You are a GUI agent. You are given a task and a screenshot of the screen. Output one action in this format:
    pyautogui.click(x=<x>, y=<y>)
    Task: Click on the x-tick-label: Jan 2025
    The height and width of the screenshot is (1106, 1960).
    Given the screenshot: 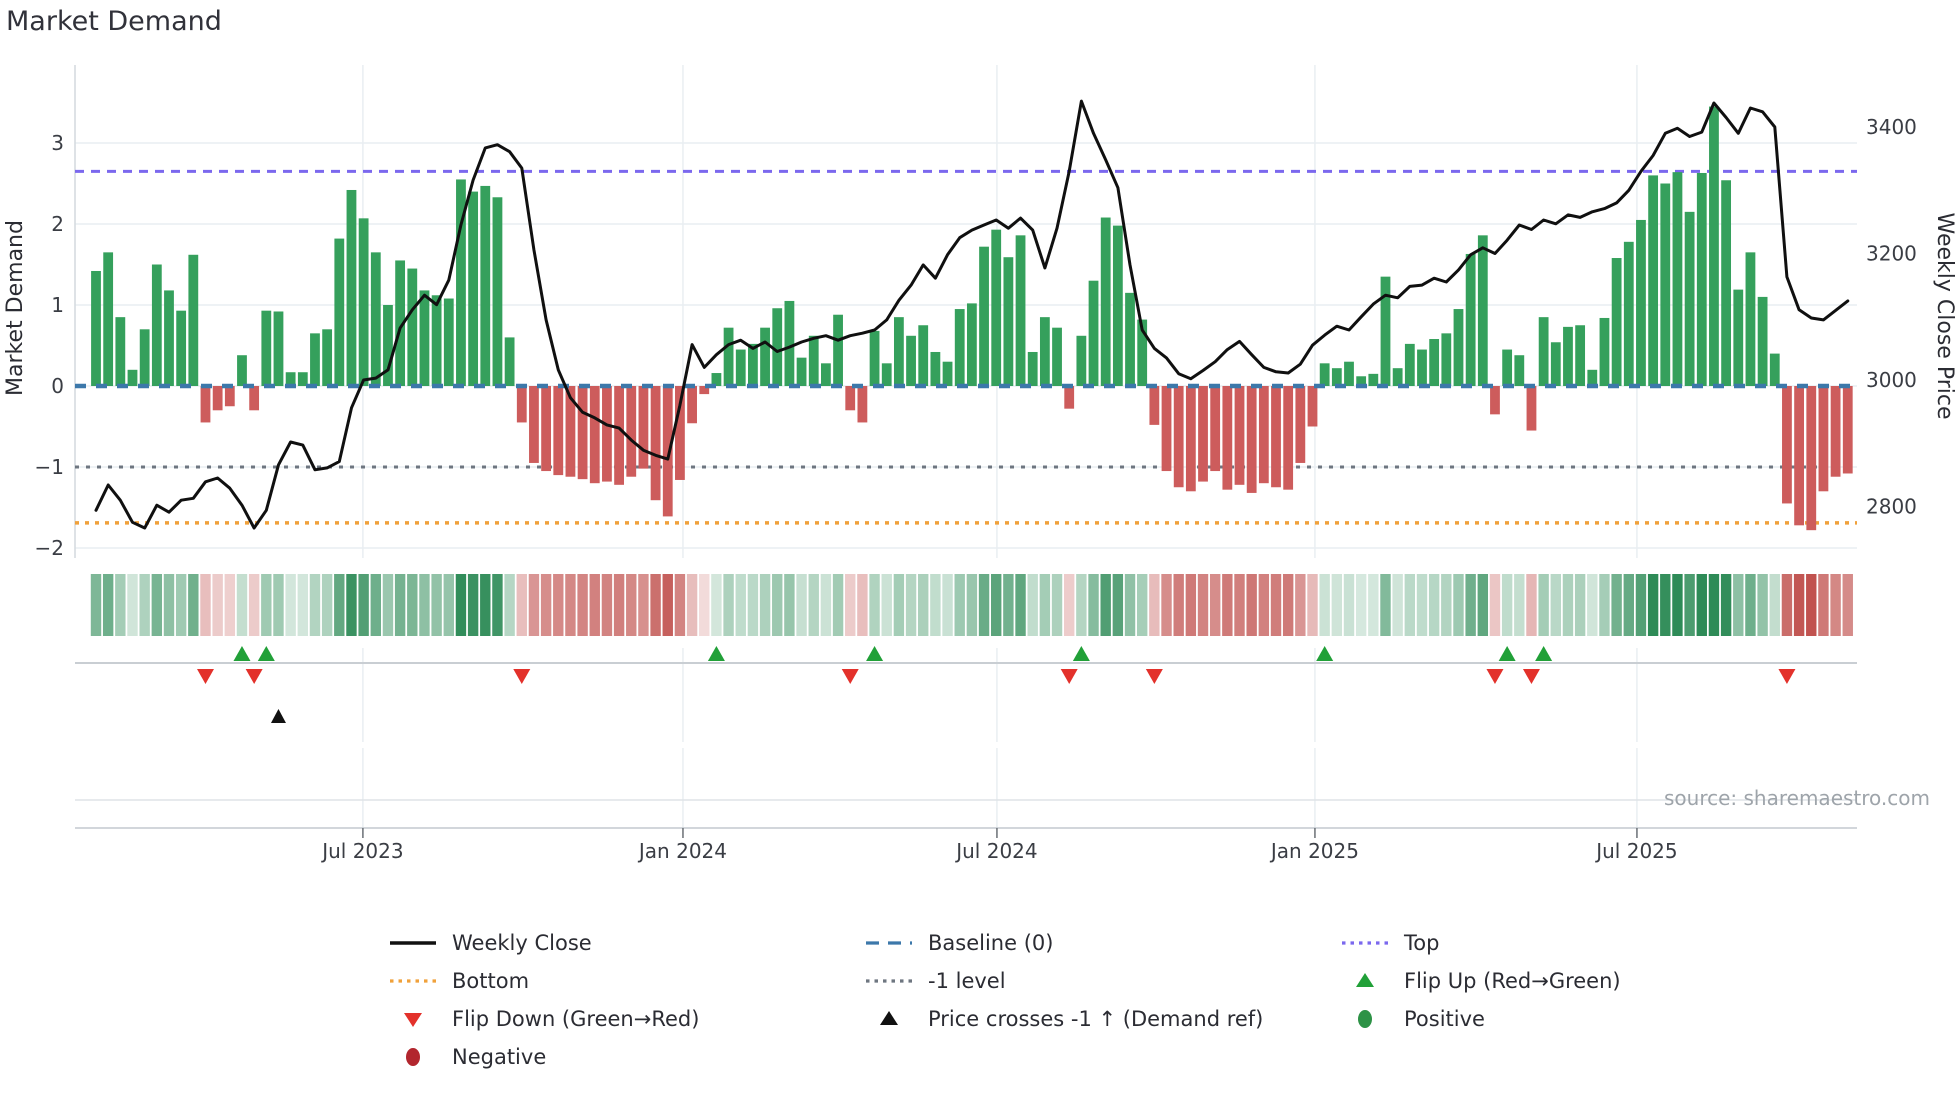 What is the action you would take?
    pyautogui.click(x=1314, y=851)
    